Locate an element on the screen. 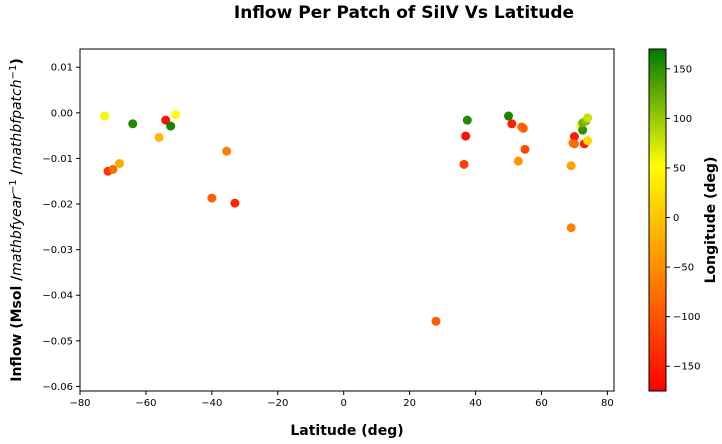 The width and height of the screenshot is (722, 444). chart-title: Inflow Per Patch of SiIV Vs Latitude is located at coordinates (404, 13).